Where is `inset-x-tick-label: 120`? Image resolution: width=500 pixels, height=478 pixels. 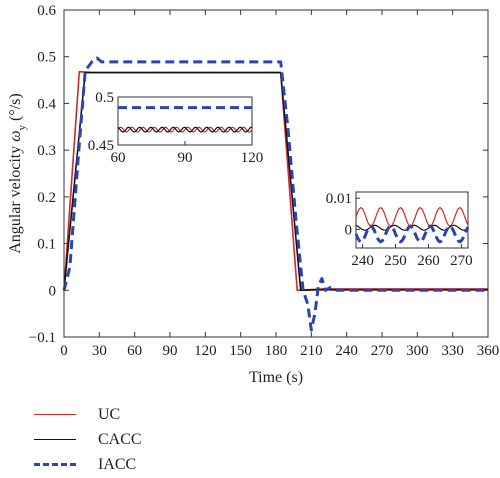 inset-x-tick-label: 120 is located at coordinates (252, 158).